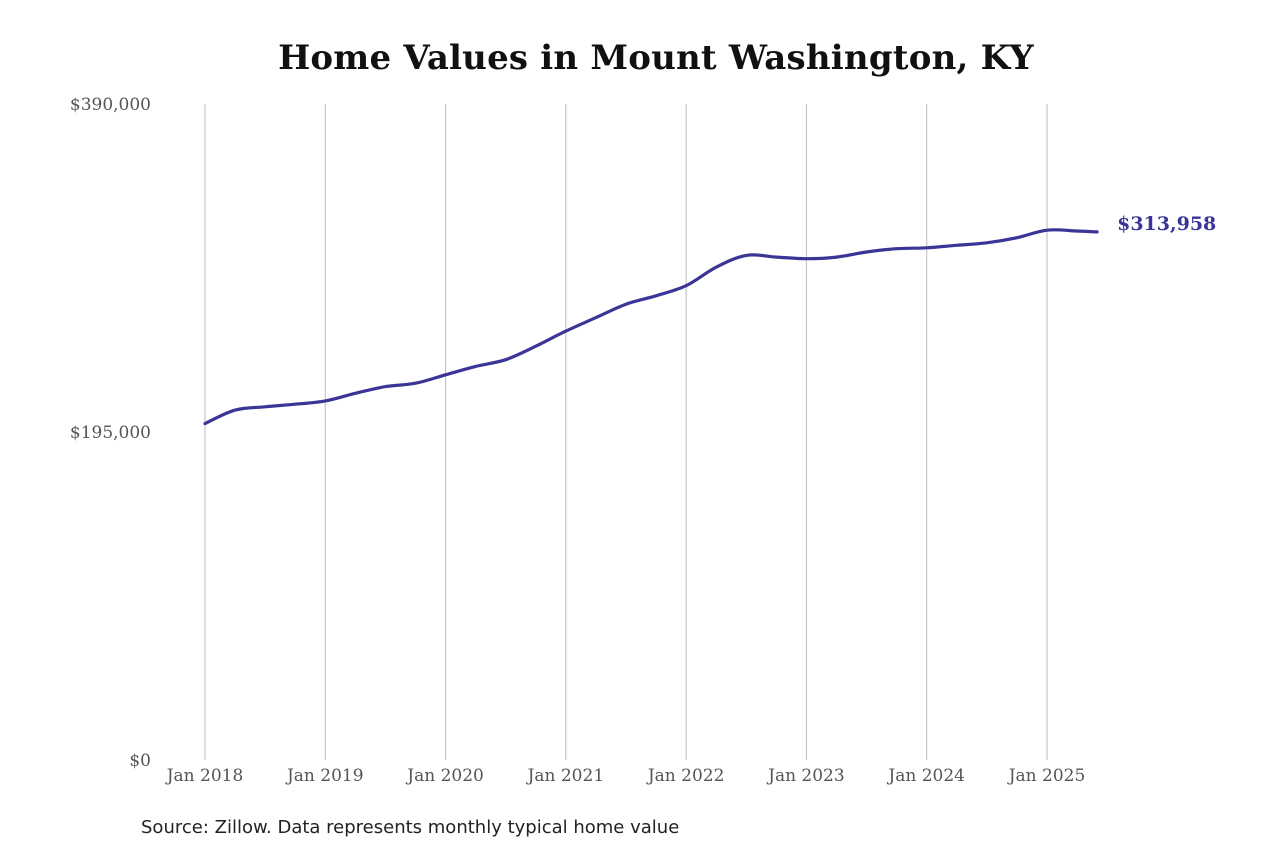 The height and width of the screenshot is (853, 1280). What do you see at coordinates (656, 58) in the screenshot?
I see `chart-title: Home Values in Mount Washington, KY` at bounding box center [656, 58].